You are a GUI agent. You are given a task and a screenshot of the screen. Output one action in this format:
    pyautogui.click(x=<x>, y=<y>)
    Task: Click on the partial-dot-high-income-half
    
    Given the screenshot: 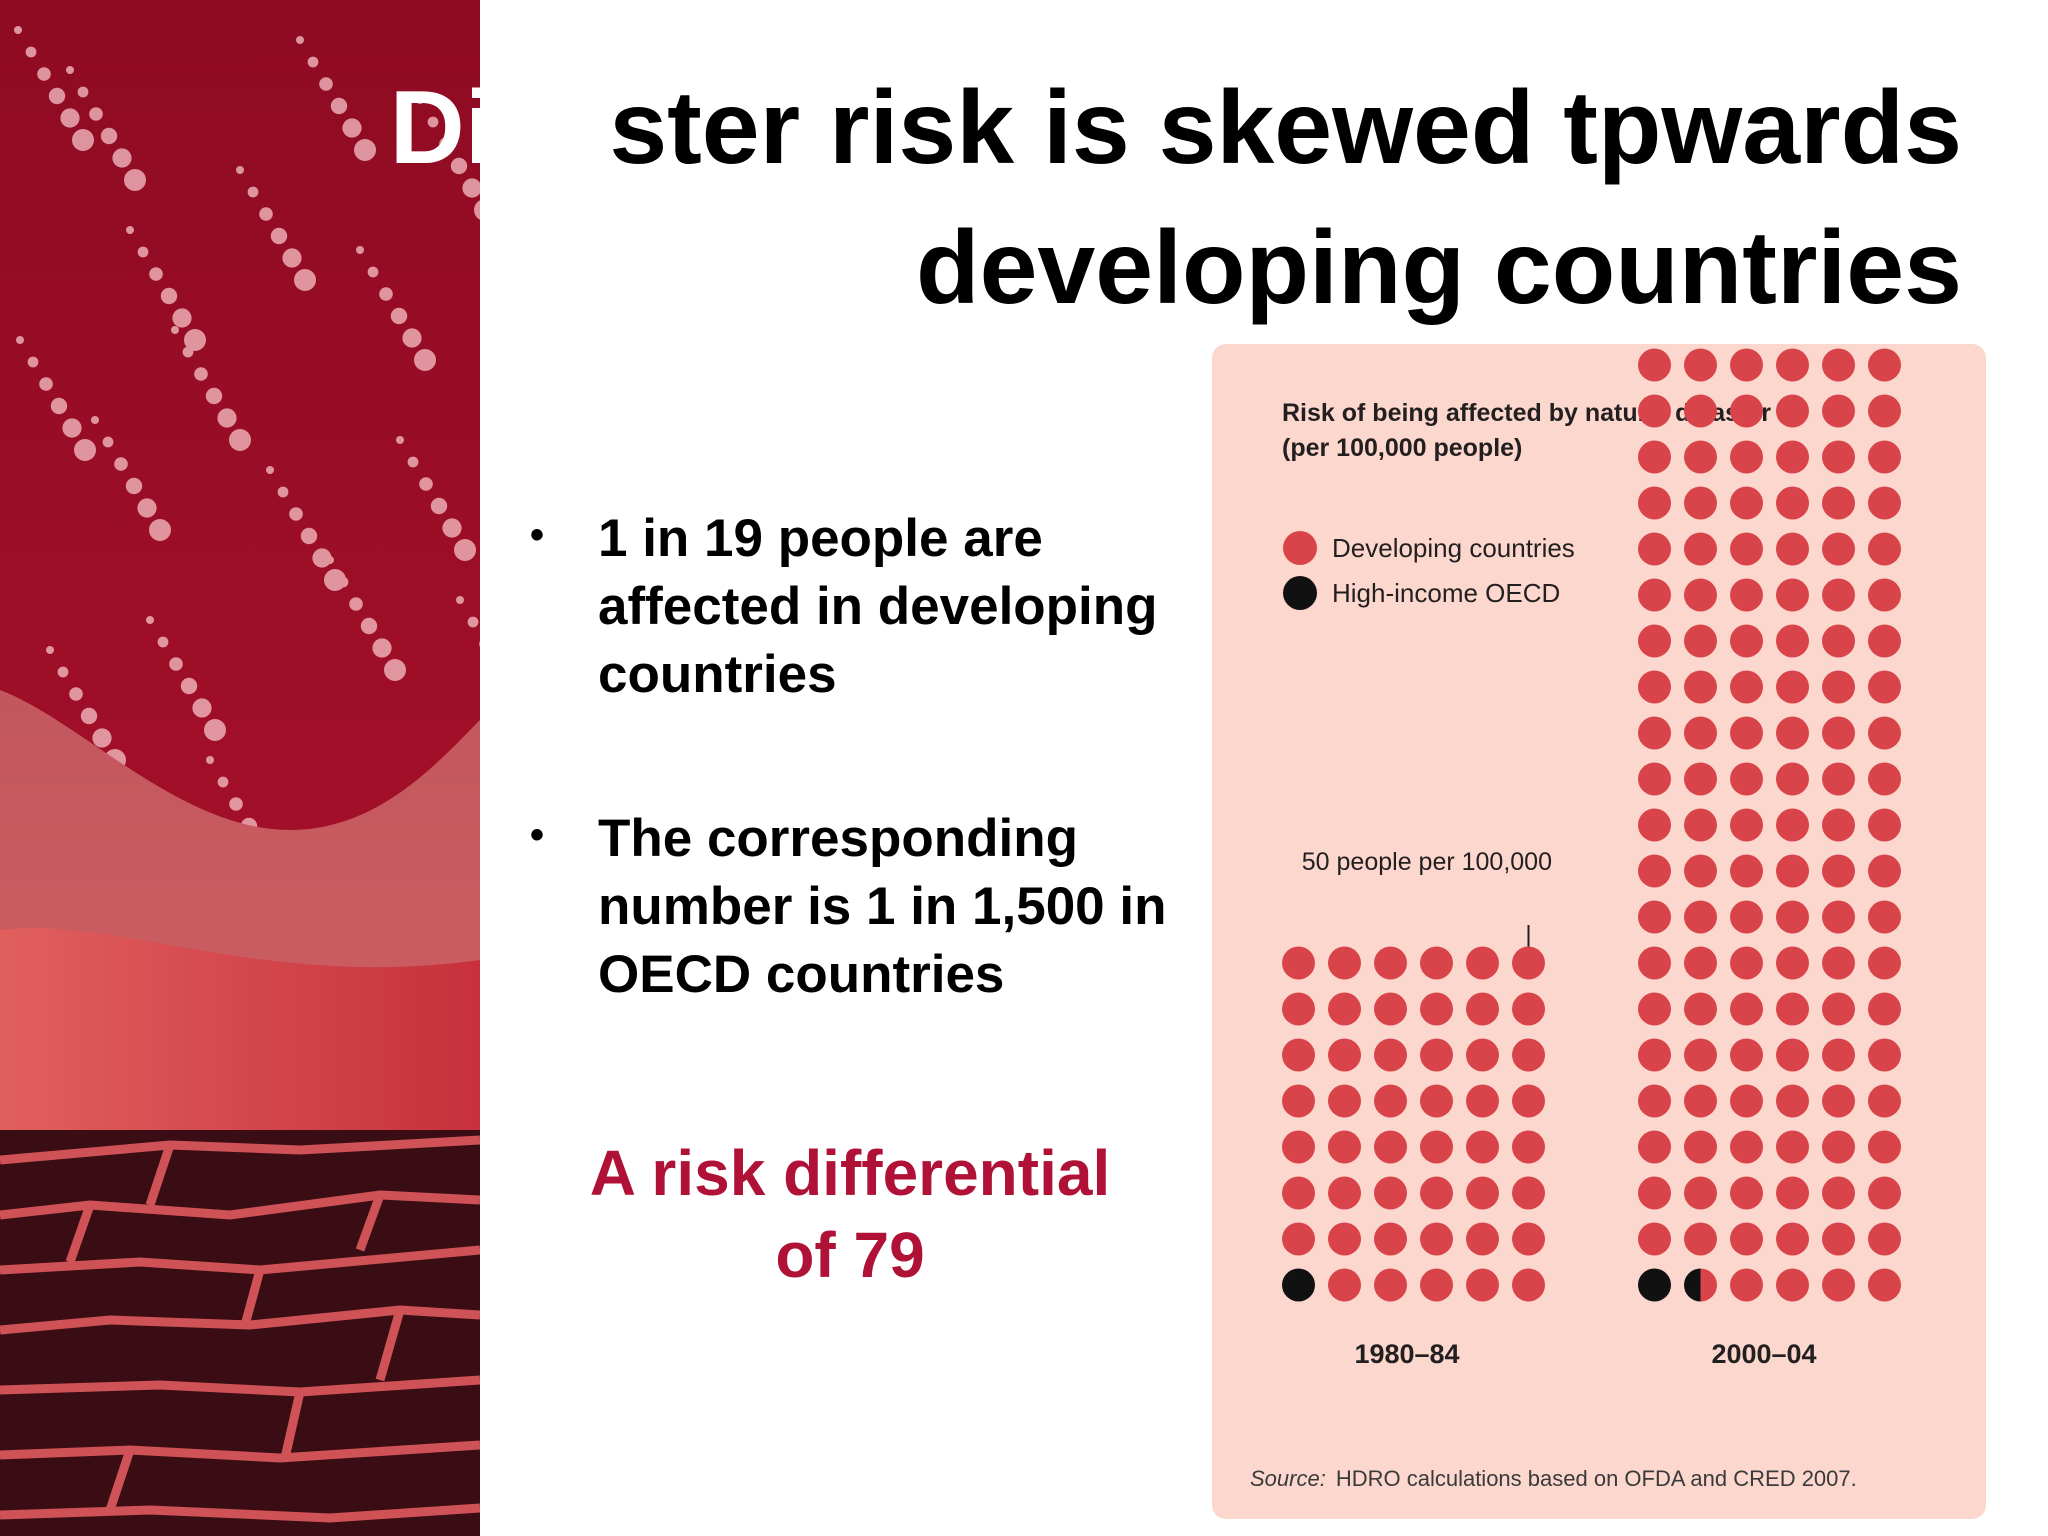 What is the action you would take?
    pyautogui.click(x=1692, y=1285)
    